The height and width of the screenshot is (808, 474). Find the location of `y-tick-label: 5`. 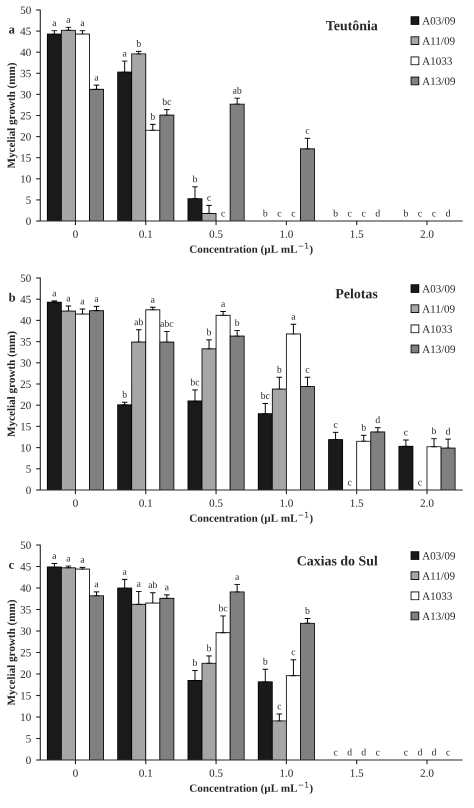

y-tick-label: 5 is located at coordinates (28, 738).